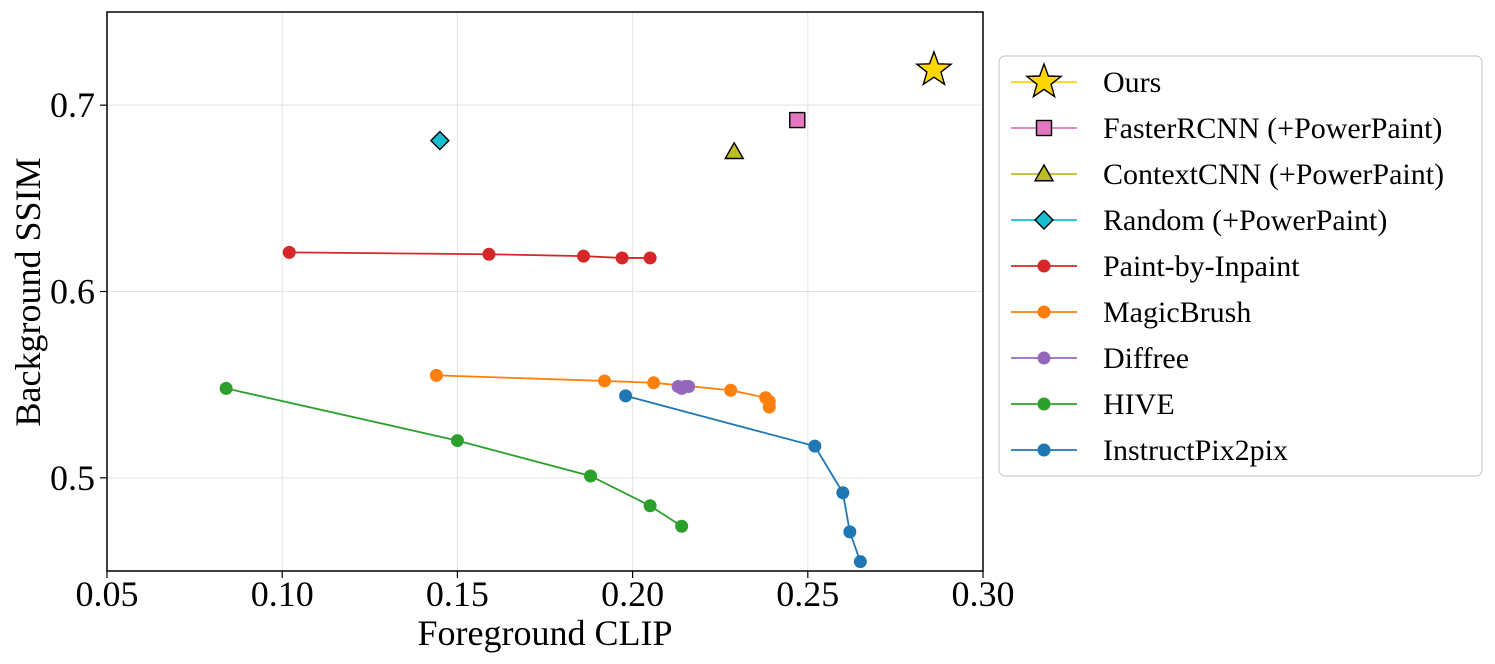 The width and height of the screenshot is (1495, 664). Describe the element at coordinates (1044, 172) in the screenshot. I see `legend-marker-contextcnn-powerpaint` at that location.